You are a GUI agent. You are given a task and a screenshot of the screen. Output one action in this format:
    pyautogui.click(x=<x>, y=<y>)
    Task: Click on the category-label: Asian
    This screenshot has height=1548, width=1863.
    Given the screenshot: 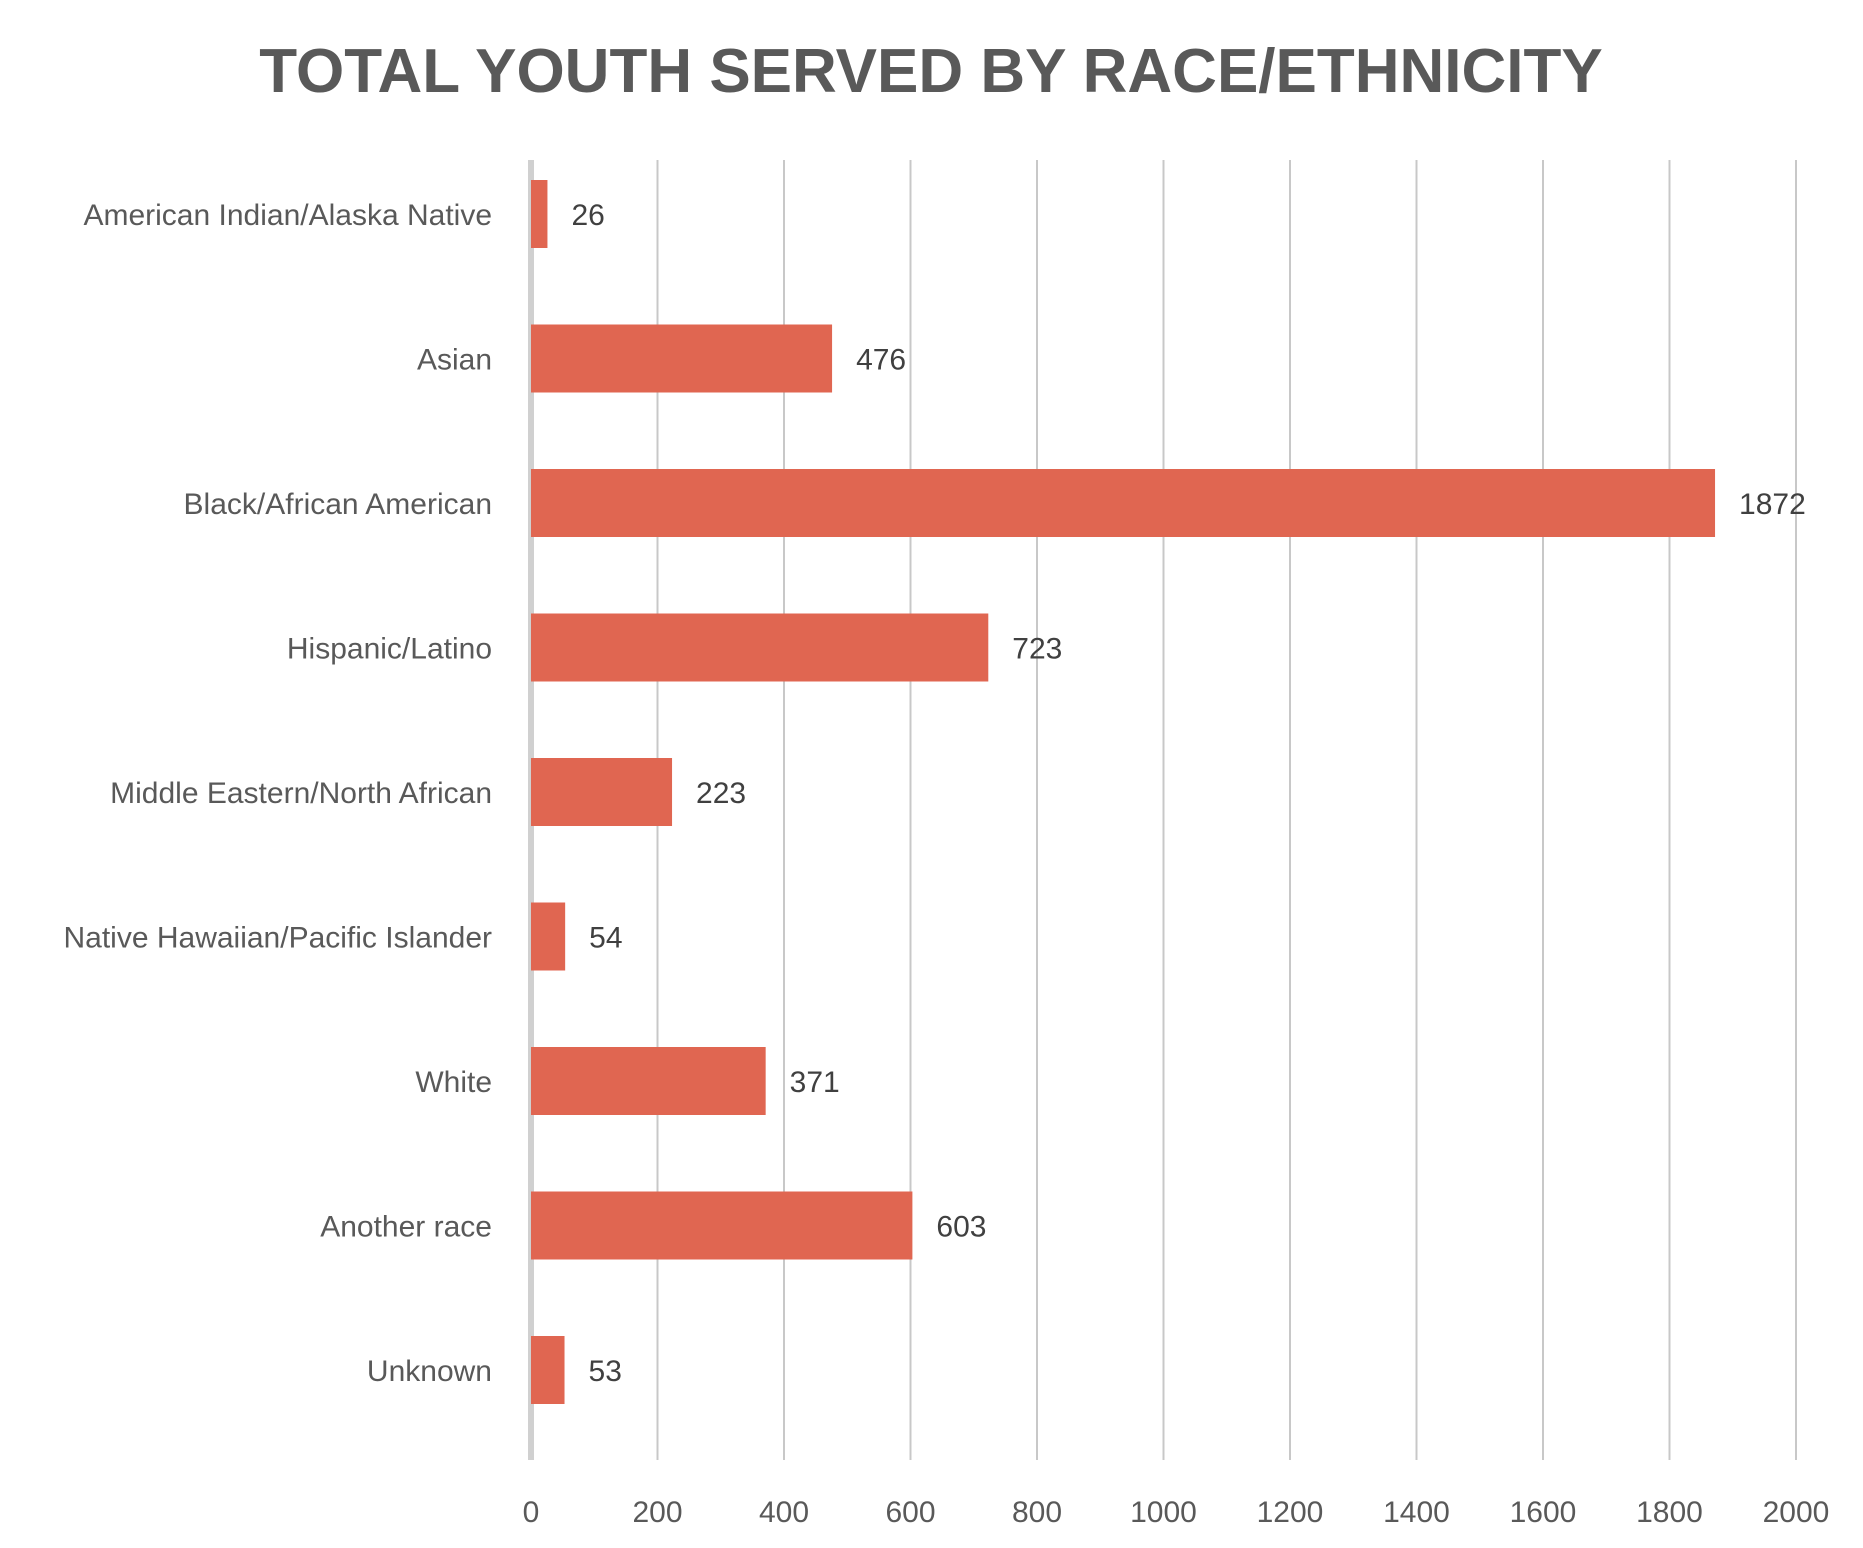 What is the action you would take?
    pyautogui.click(x=454, y=360)
    